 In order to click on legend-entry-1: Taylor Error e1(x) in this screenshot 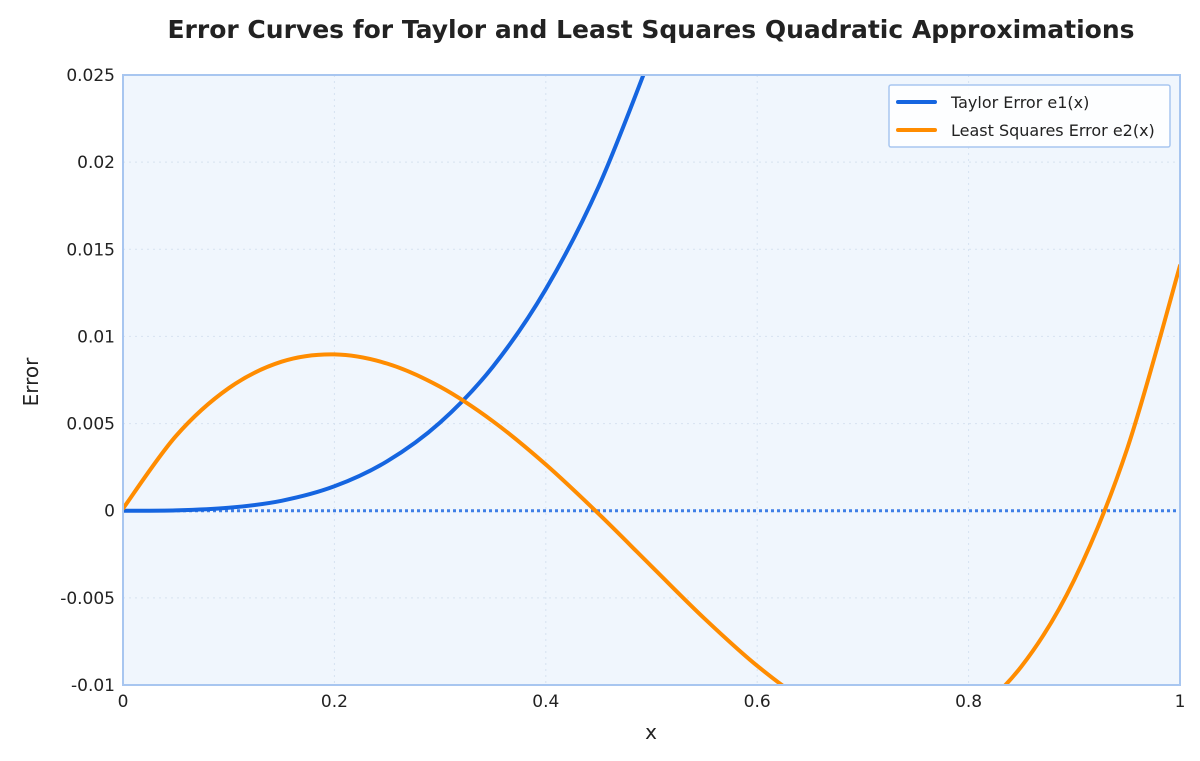, I will do `click(1019, 102)`.